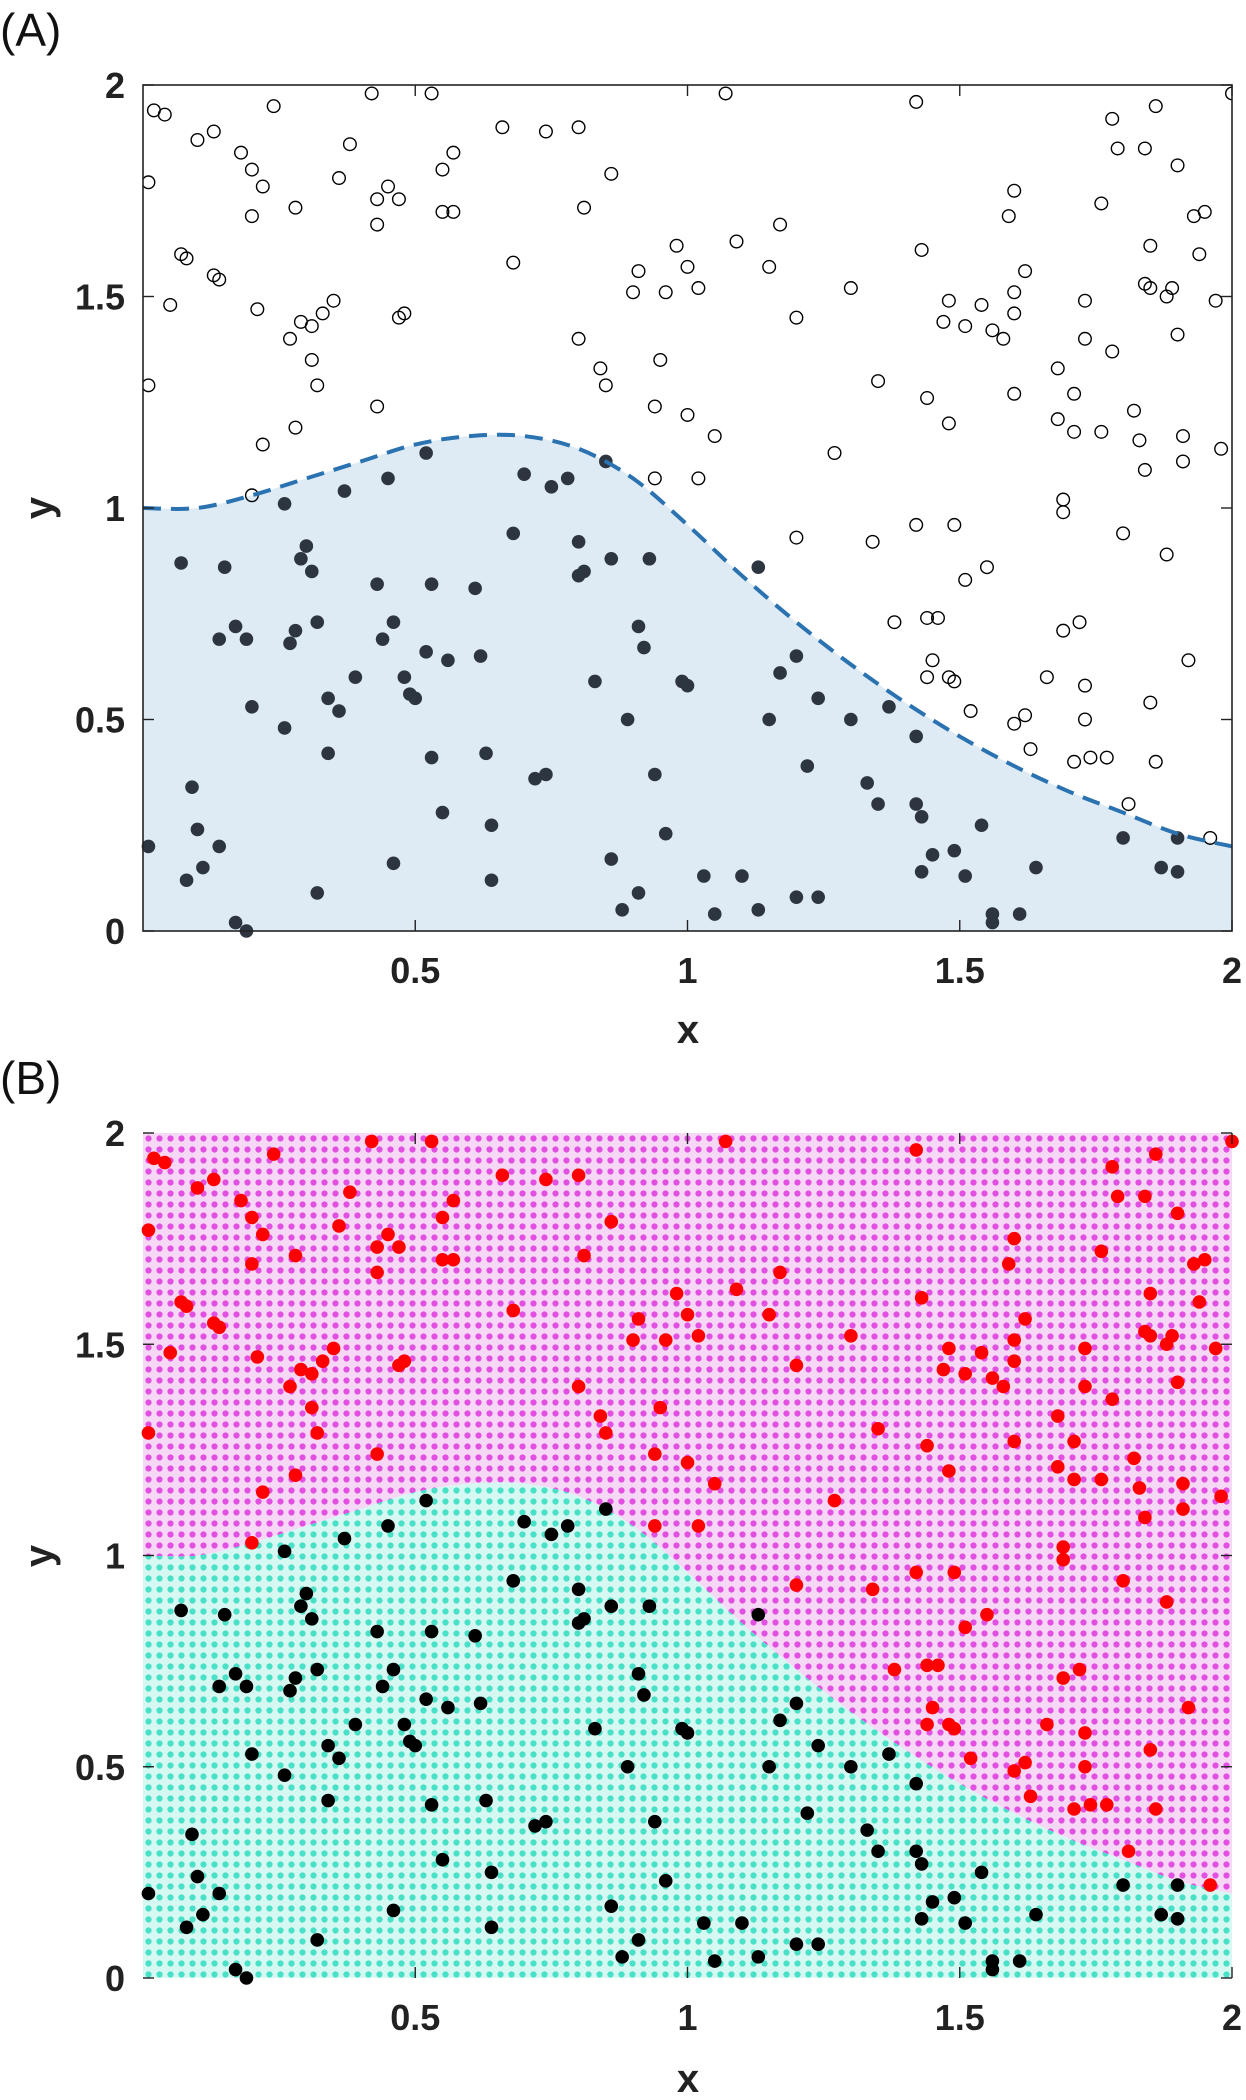 The width and height of the screenshot is (1246, 2100). I want to click on y-tick-label: 0, so click(115, 931).